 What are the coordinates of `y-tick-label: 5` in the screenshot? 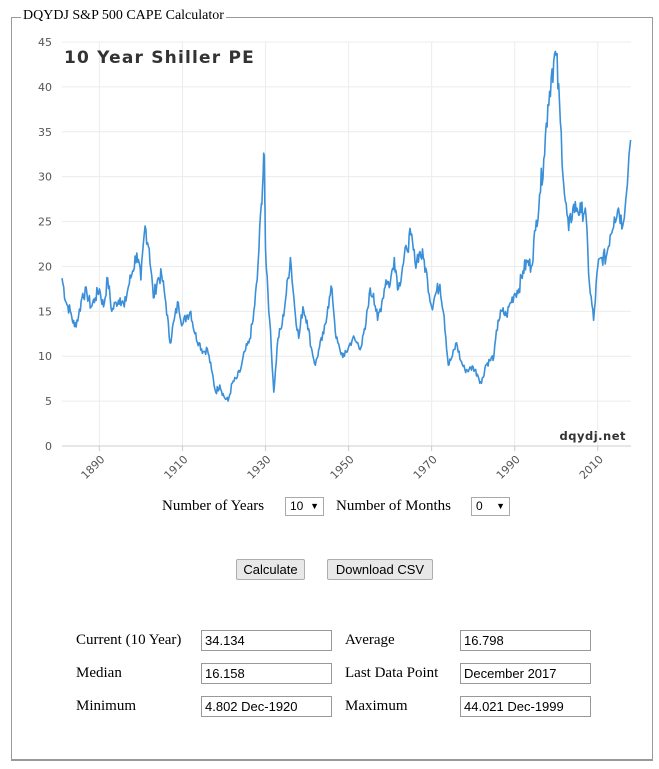 It's located at (48, 401).